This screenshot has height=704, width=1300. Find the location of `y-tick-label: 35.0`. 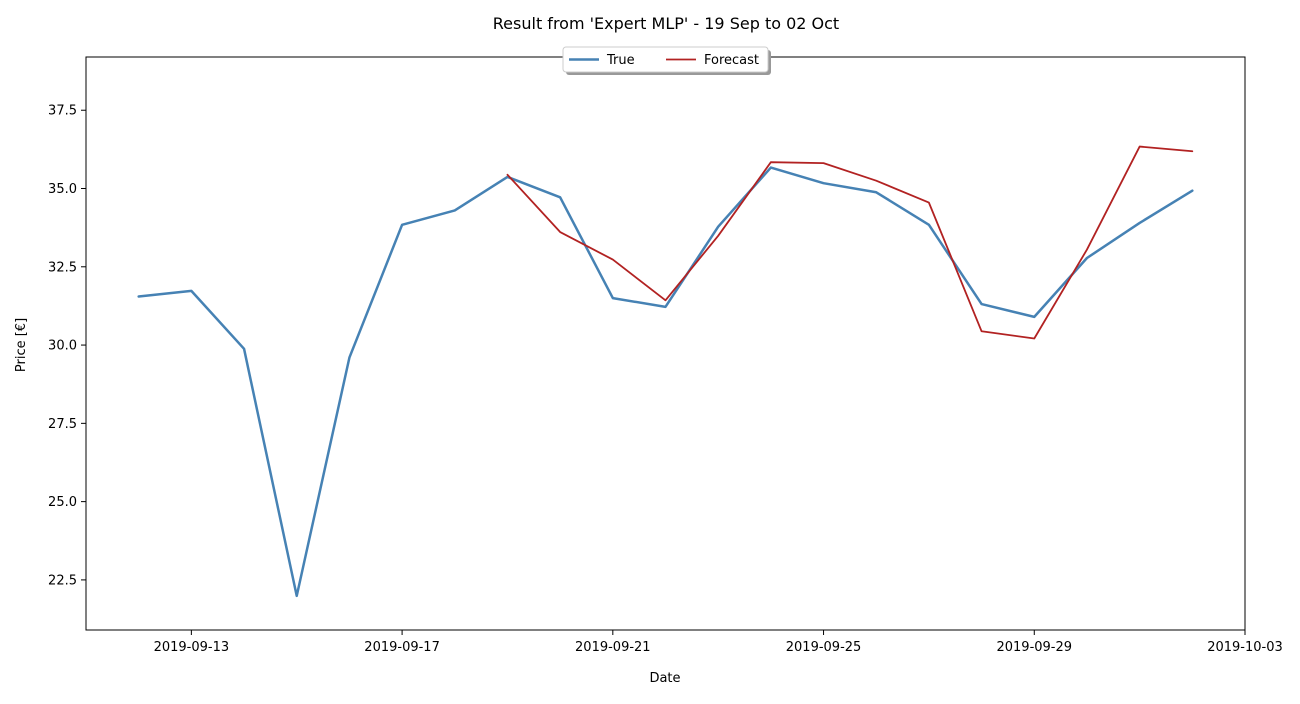

y-tick-label: 35.0 is located at coordinates (62, 189).